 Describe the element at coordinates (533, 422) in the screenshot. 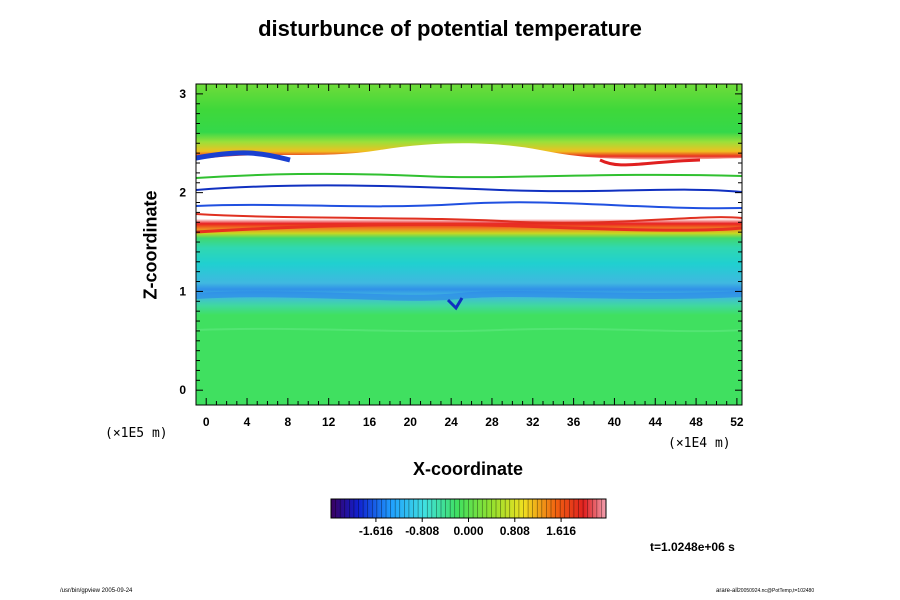

I see `x-tick-label: 32` at that location.